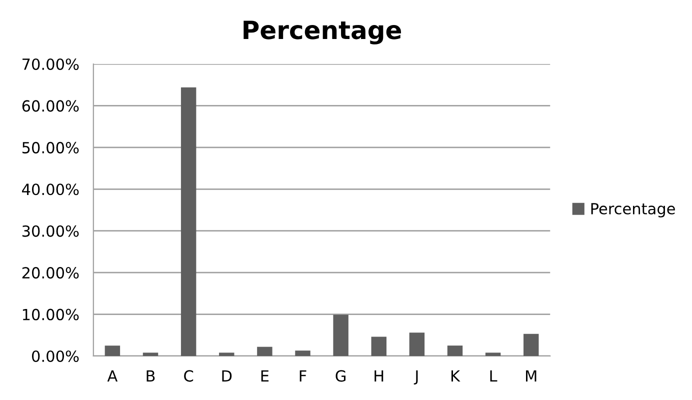  I want to click on x-tick-label: A, so click(112, 376).